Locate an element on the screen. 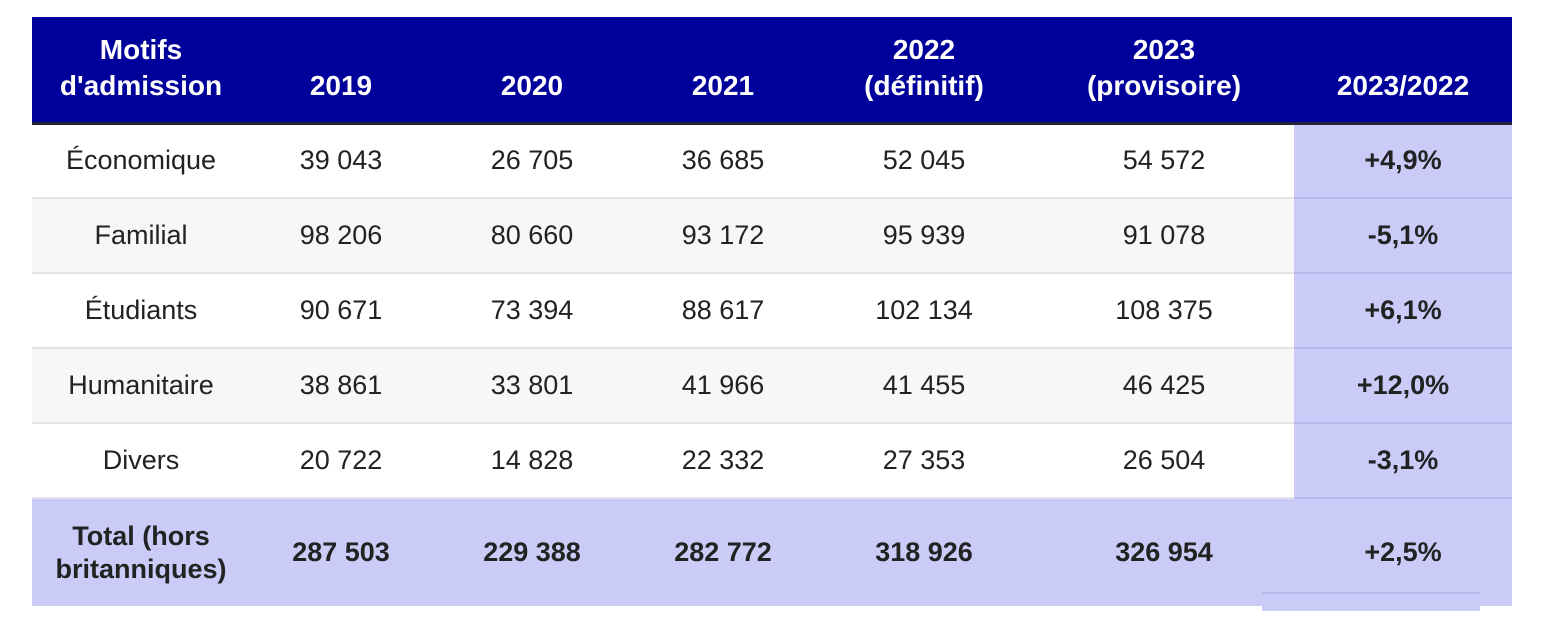 This screenshot has height=626, width=1556. total-2022: 318 926 is located at coordinates (924, 551).